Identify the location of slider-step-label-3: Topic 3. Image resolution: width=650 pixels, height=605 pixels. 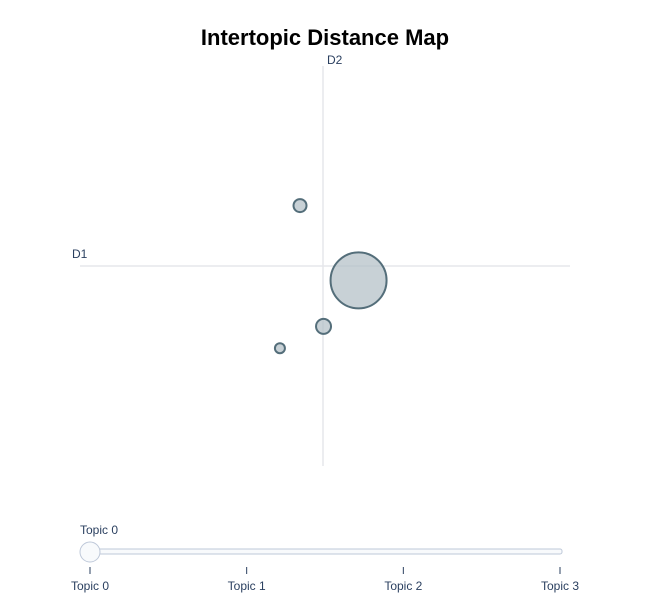
(560, 586).